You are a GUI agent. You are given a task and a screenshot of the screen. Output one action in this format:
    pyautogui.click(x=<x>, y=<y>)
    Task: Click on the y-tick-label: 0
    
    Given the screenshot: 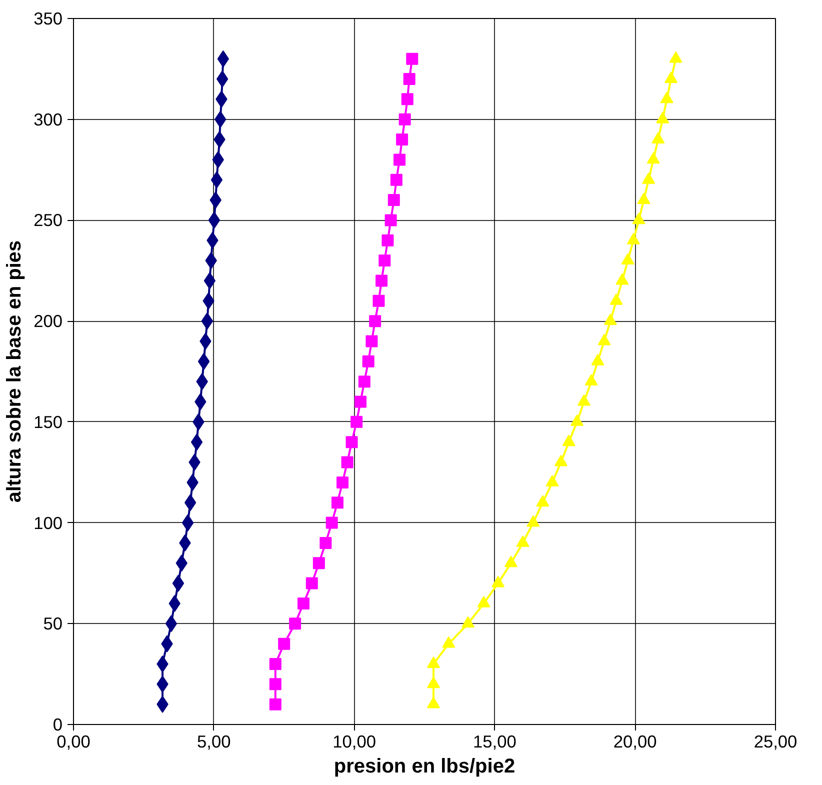 What is the action you would take?
    pyautogui.click(x=57, y=724)
    